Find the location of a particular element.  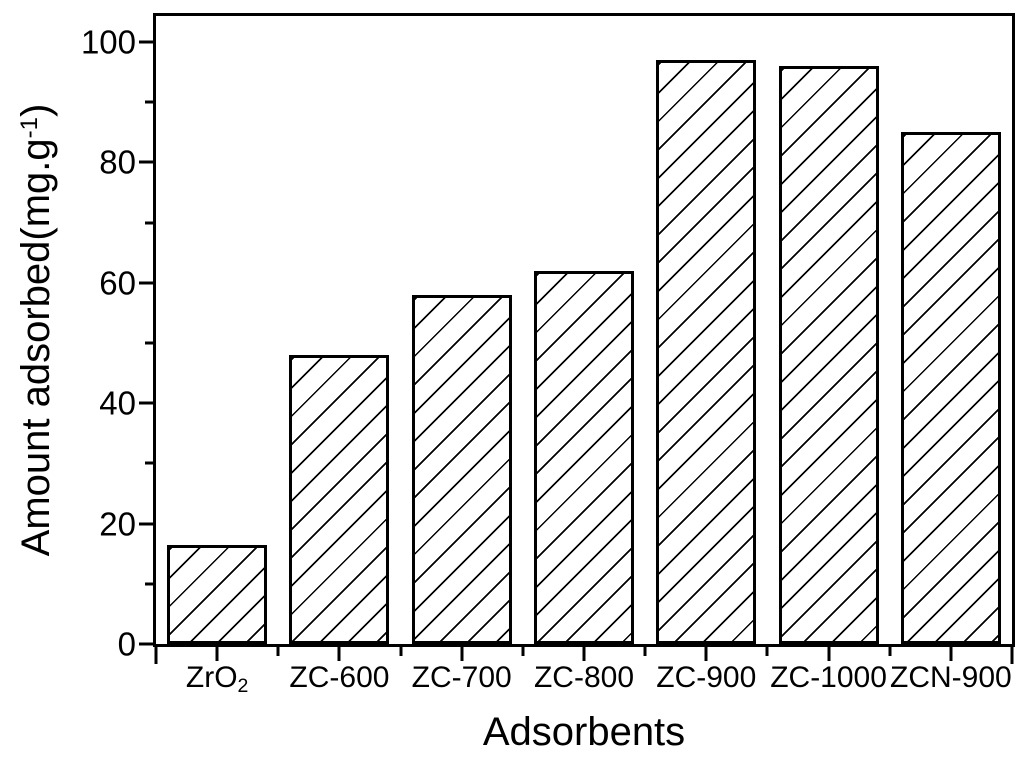

x-tick-label-text: ZC-900 is located at coordinates (706, 677).